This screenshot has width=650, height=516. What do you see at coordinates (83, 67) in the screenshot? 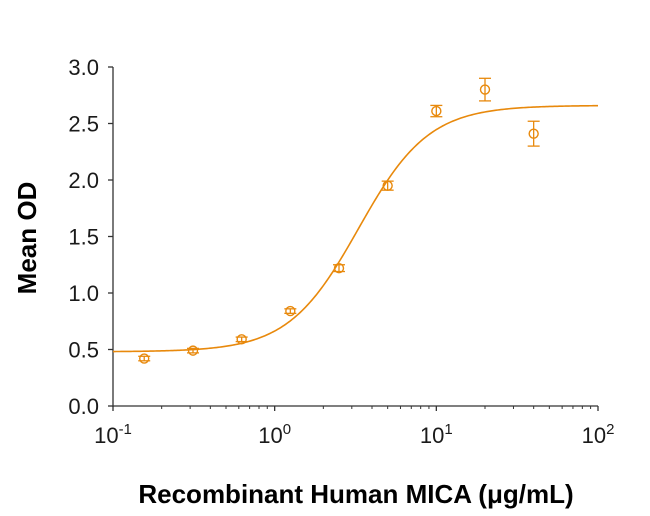
I see `y-tick-label: 3.0` at bounding box center [83, 67].